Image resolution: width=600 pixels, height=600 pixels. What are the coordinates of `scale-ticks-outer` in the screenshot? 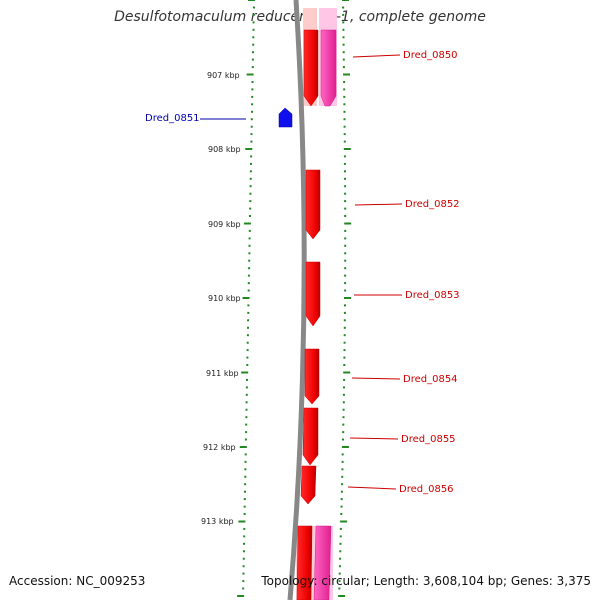 It's located at (345, 298).